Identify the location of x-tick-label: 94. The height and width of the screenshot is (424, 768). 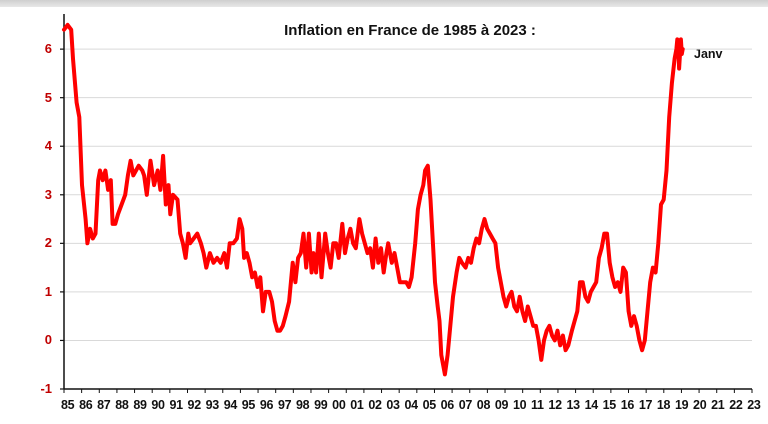
(230, 405).